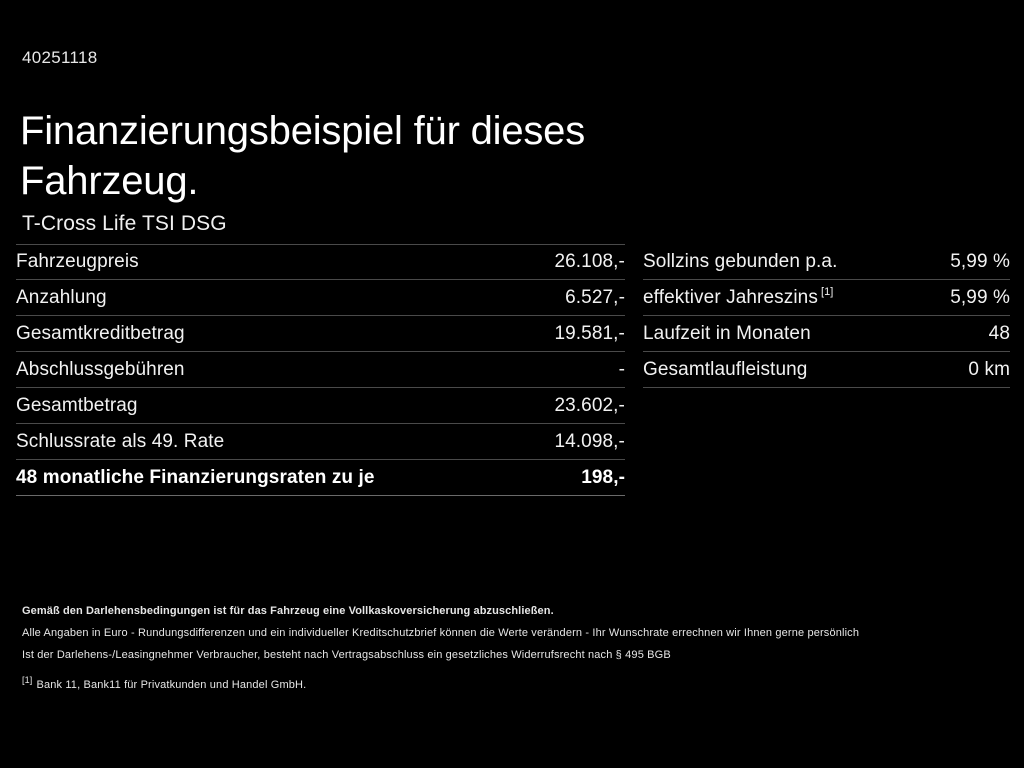  I want to click on row-value: 23.602,-, so click(589, 405).